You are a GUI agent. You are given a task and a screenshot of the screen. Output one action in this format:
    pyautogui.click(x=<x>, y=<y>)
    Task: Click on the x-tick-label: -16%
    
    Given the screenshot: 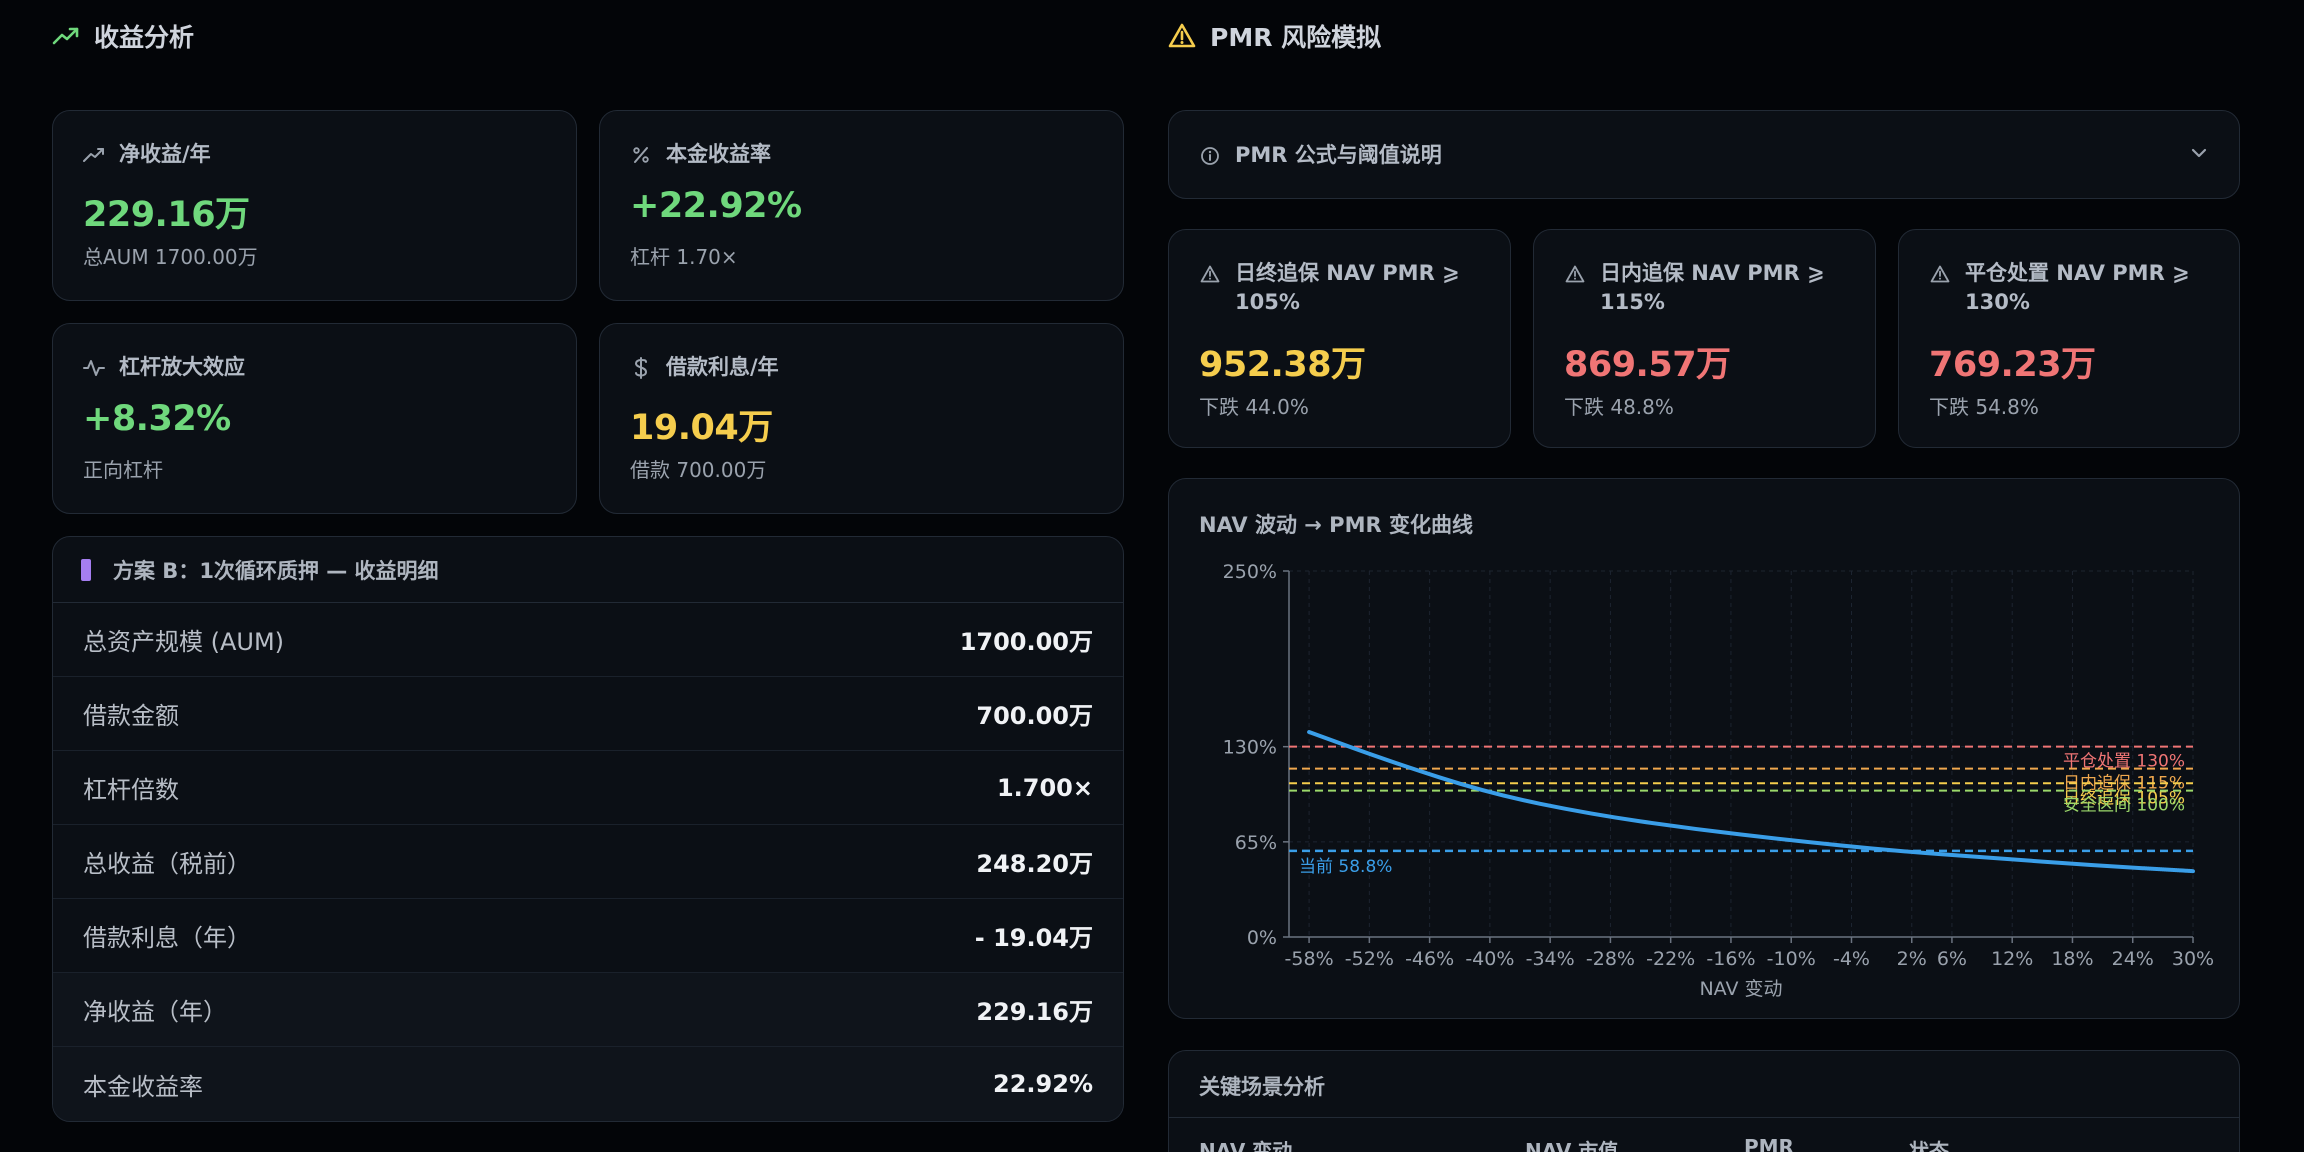 What is the action you would take?
    pyautogui.click(x=1730, y=959)
    